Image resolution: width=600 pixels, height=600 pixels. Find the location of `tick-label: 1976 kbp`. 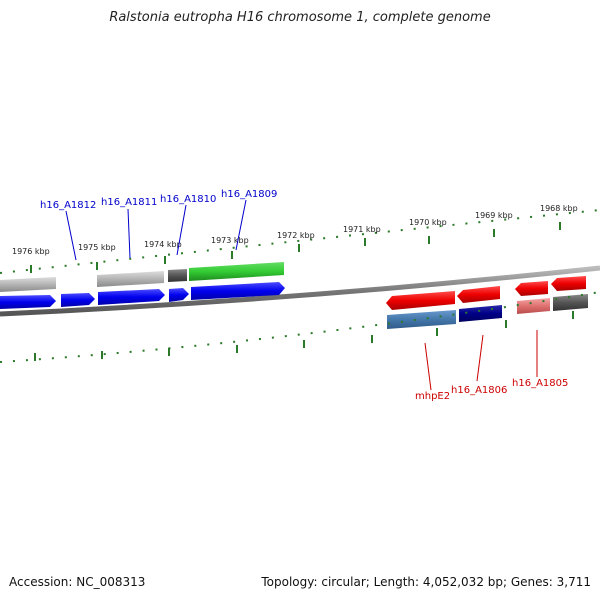

tick-label: 1976 kbp is located at coordinates (31, 251).